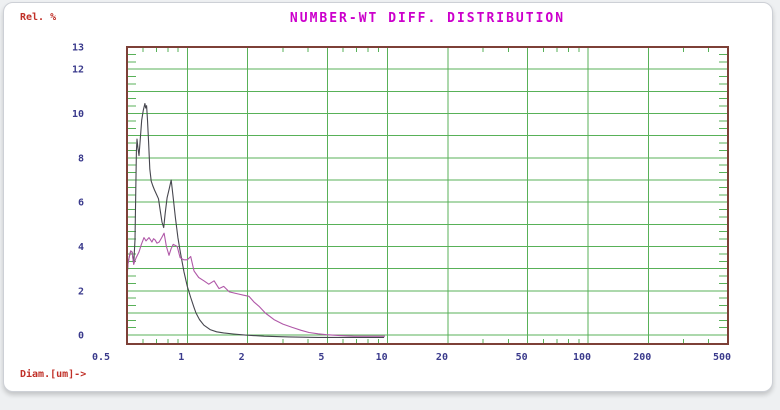  I want to click on tick-label: 4, so click(81, 247).